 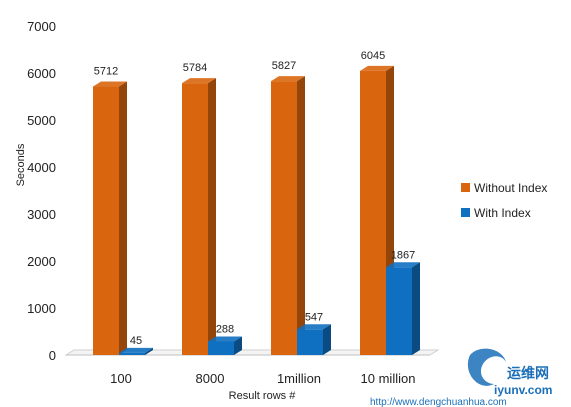 I want to click on watermark-site: iyunv.com, so click(x=523, y=390).